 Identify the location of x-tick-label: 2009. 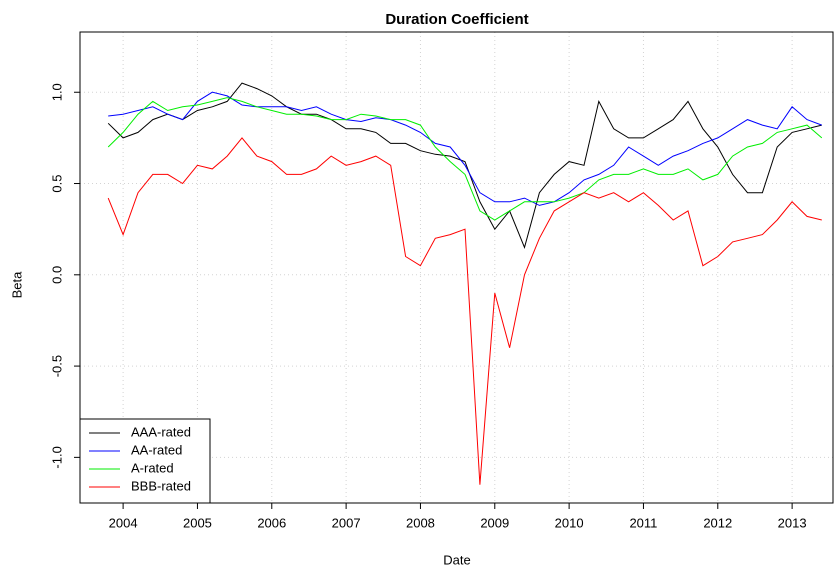
(494, 522).